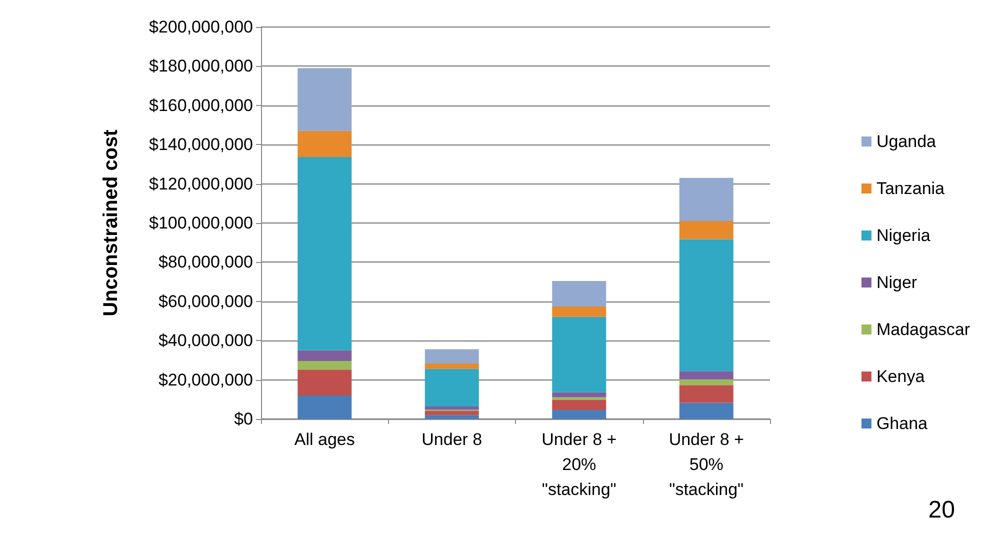 This screenshot has width=993, height=540. Describe the element at coordinates (902, 423) in the screenshot. I see `legend-label: Ghana` at that location.